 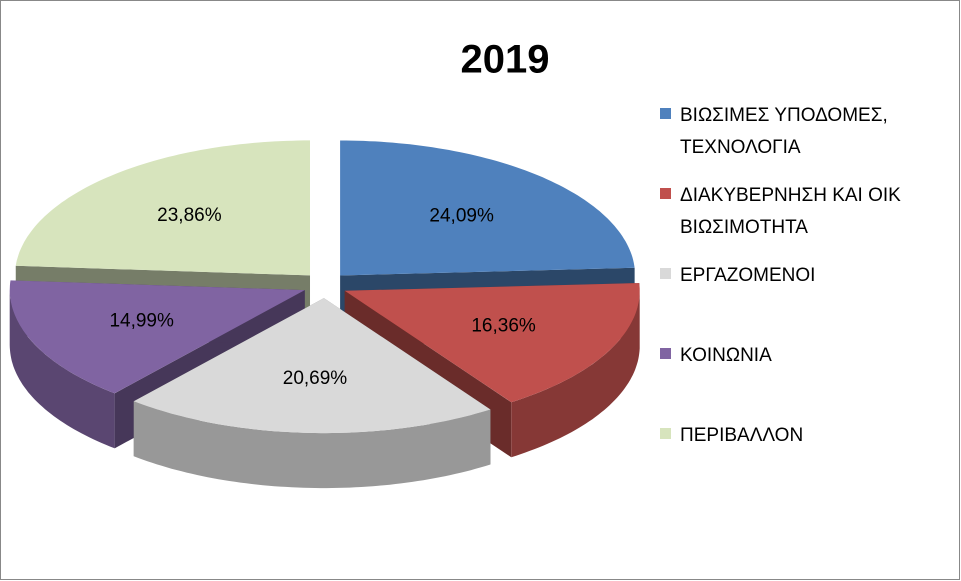 I want to click on slice-label: 24,09%, so click(x=461, y=216).